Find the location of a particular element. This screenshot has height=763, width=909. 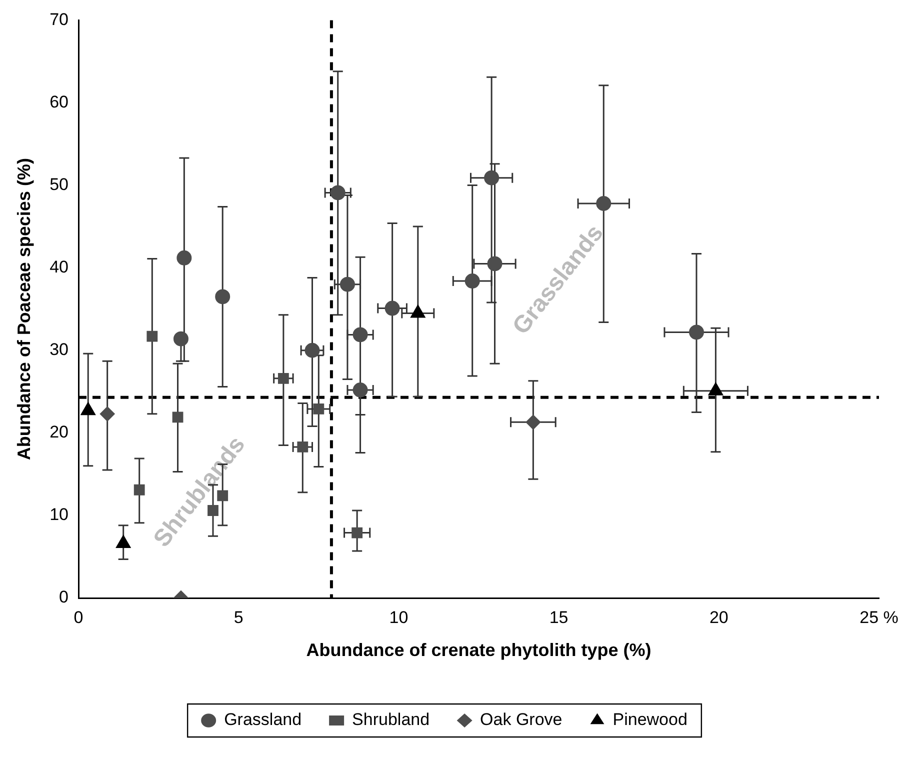

legend-label: Grassland is located at coordinates (263, 720).